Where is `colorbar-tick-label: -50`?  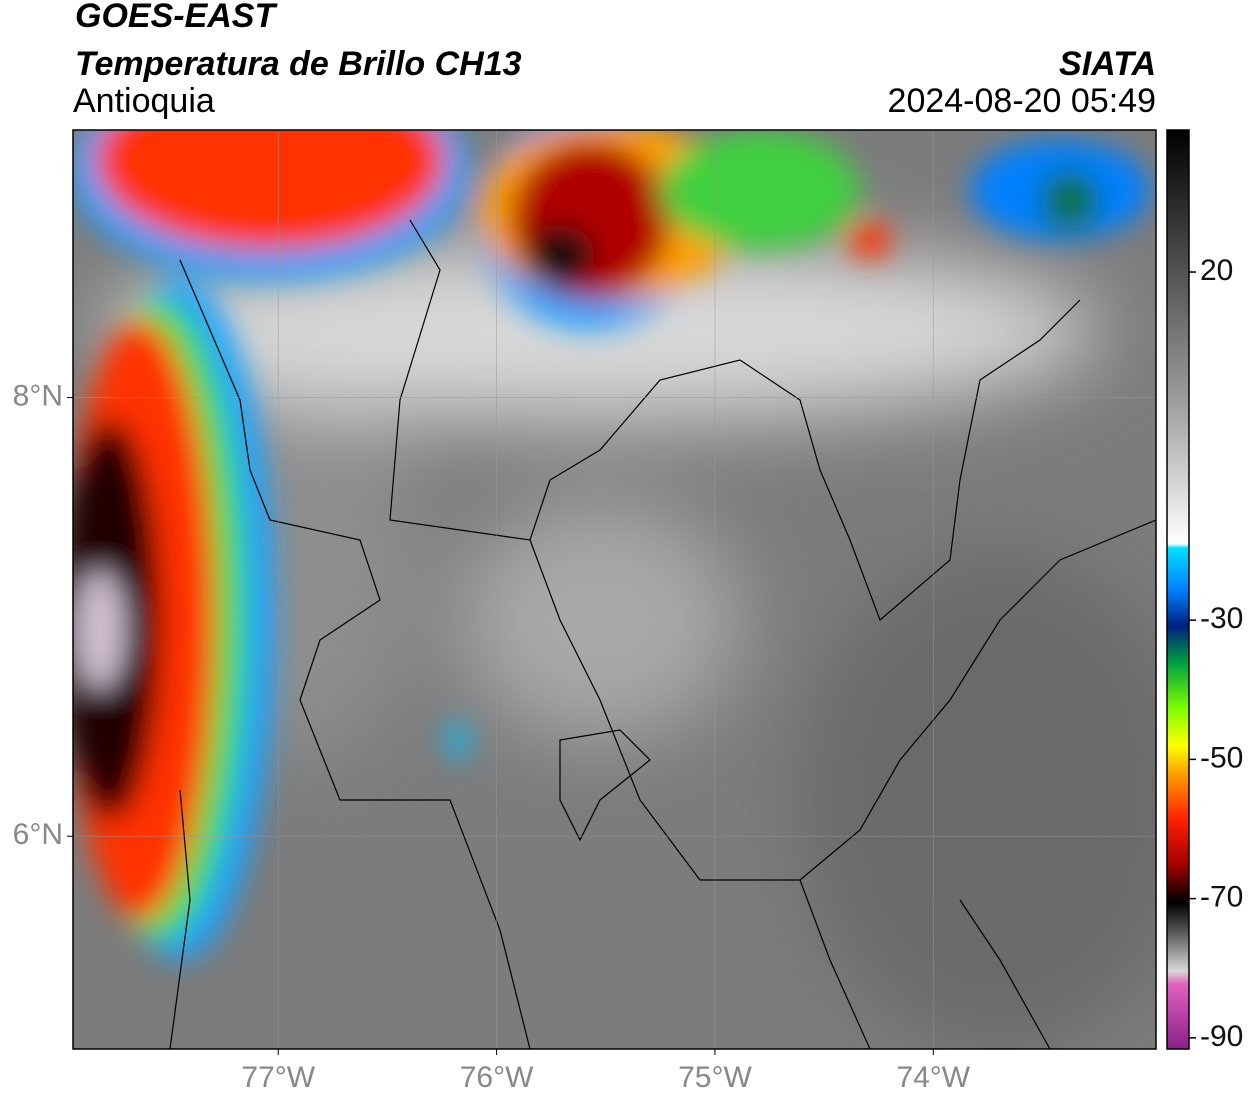 colorbar-tick-label: -50 is located at coordinates (1221, 757).